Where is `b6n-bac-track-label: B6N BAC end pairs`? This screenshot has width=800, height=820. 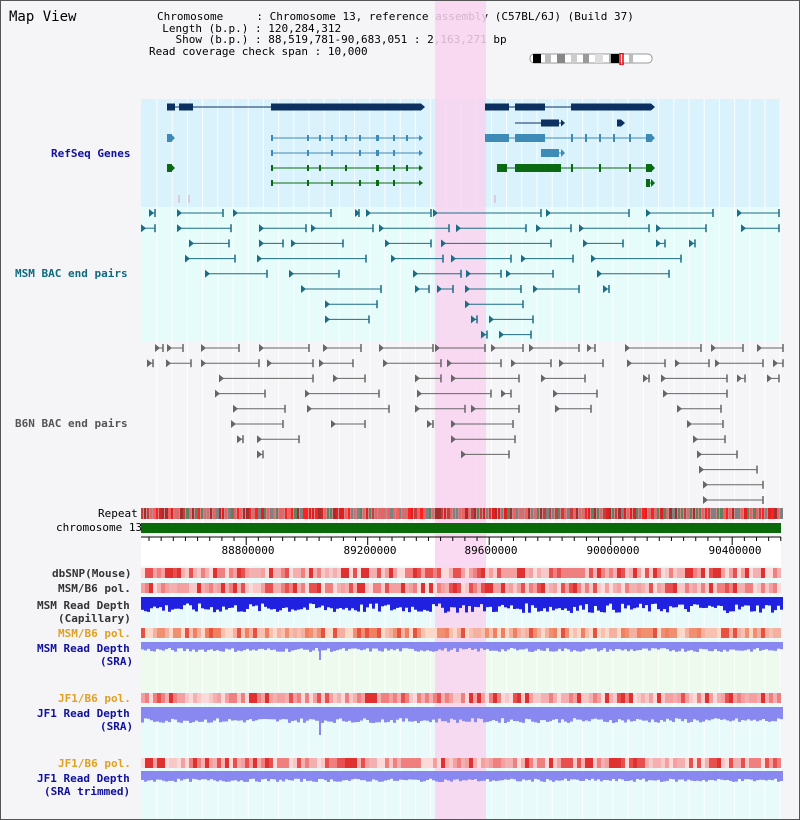 b6n-bac-track-label: B6N BAC end pairs is located at coordinates (71, 423).